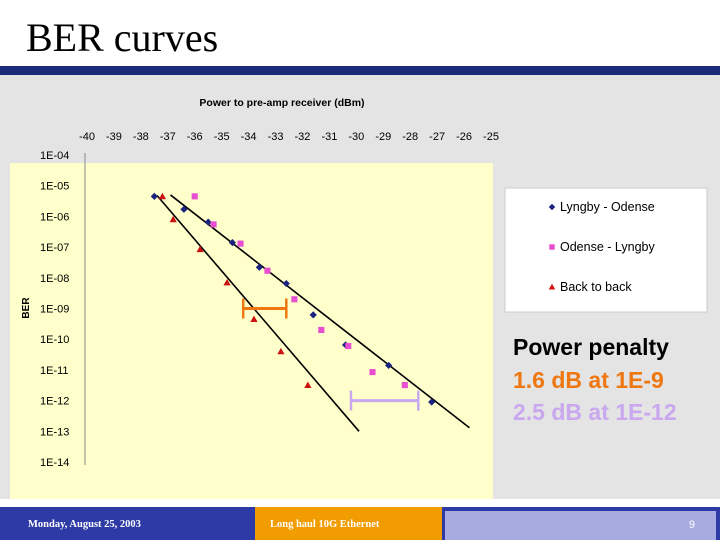 This screenshot has width=720, height=540. I want to click on series-back-to-back, so click(235, 290).